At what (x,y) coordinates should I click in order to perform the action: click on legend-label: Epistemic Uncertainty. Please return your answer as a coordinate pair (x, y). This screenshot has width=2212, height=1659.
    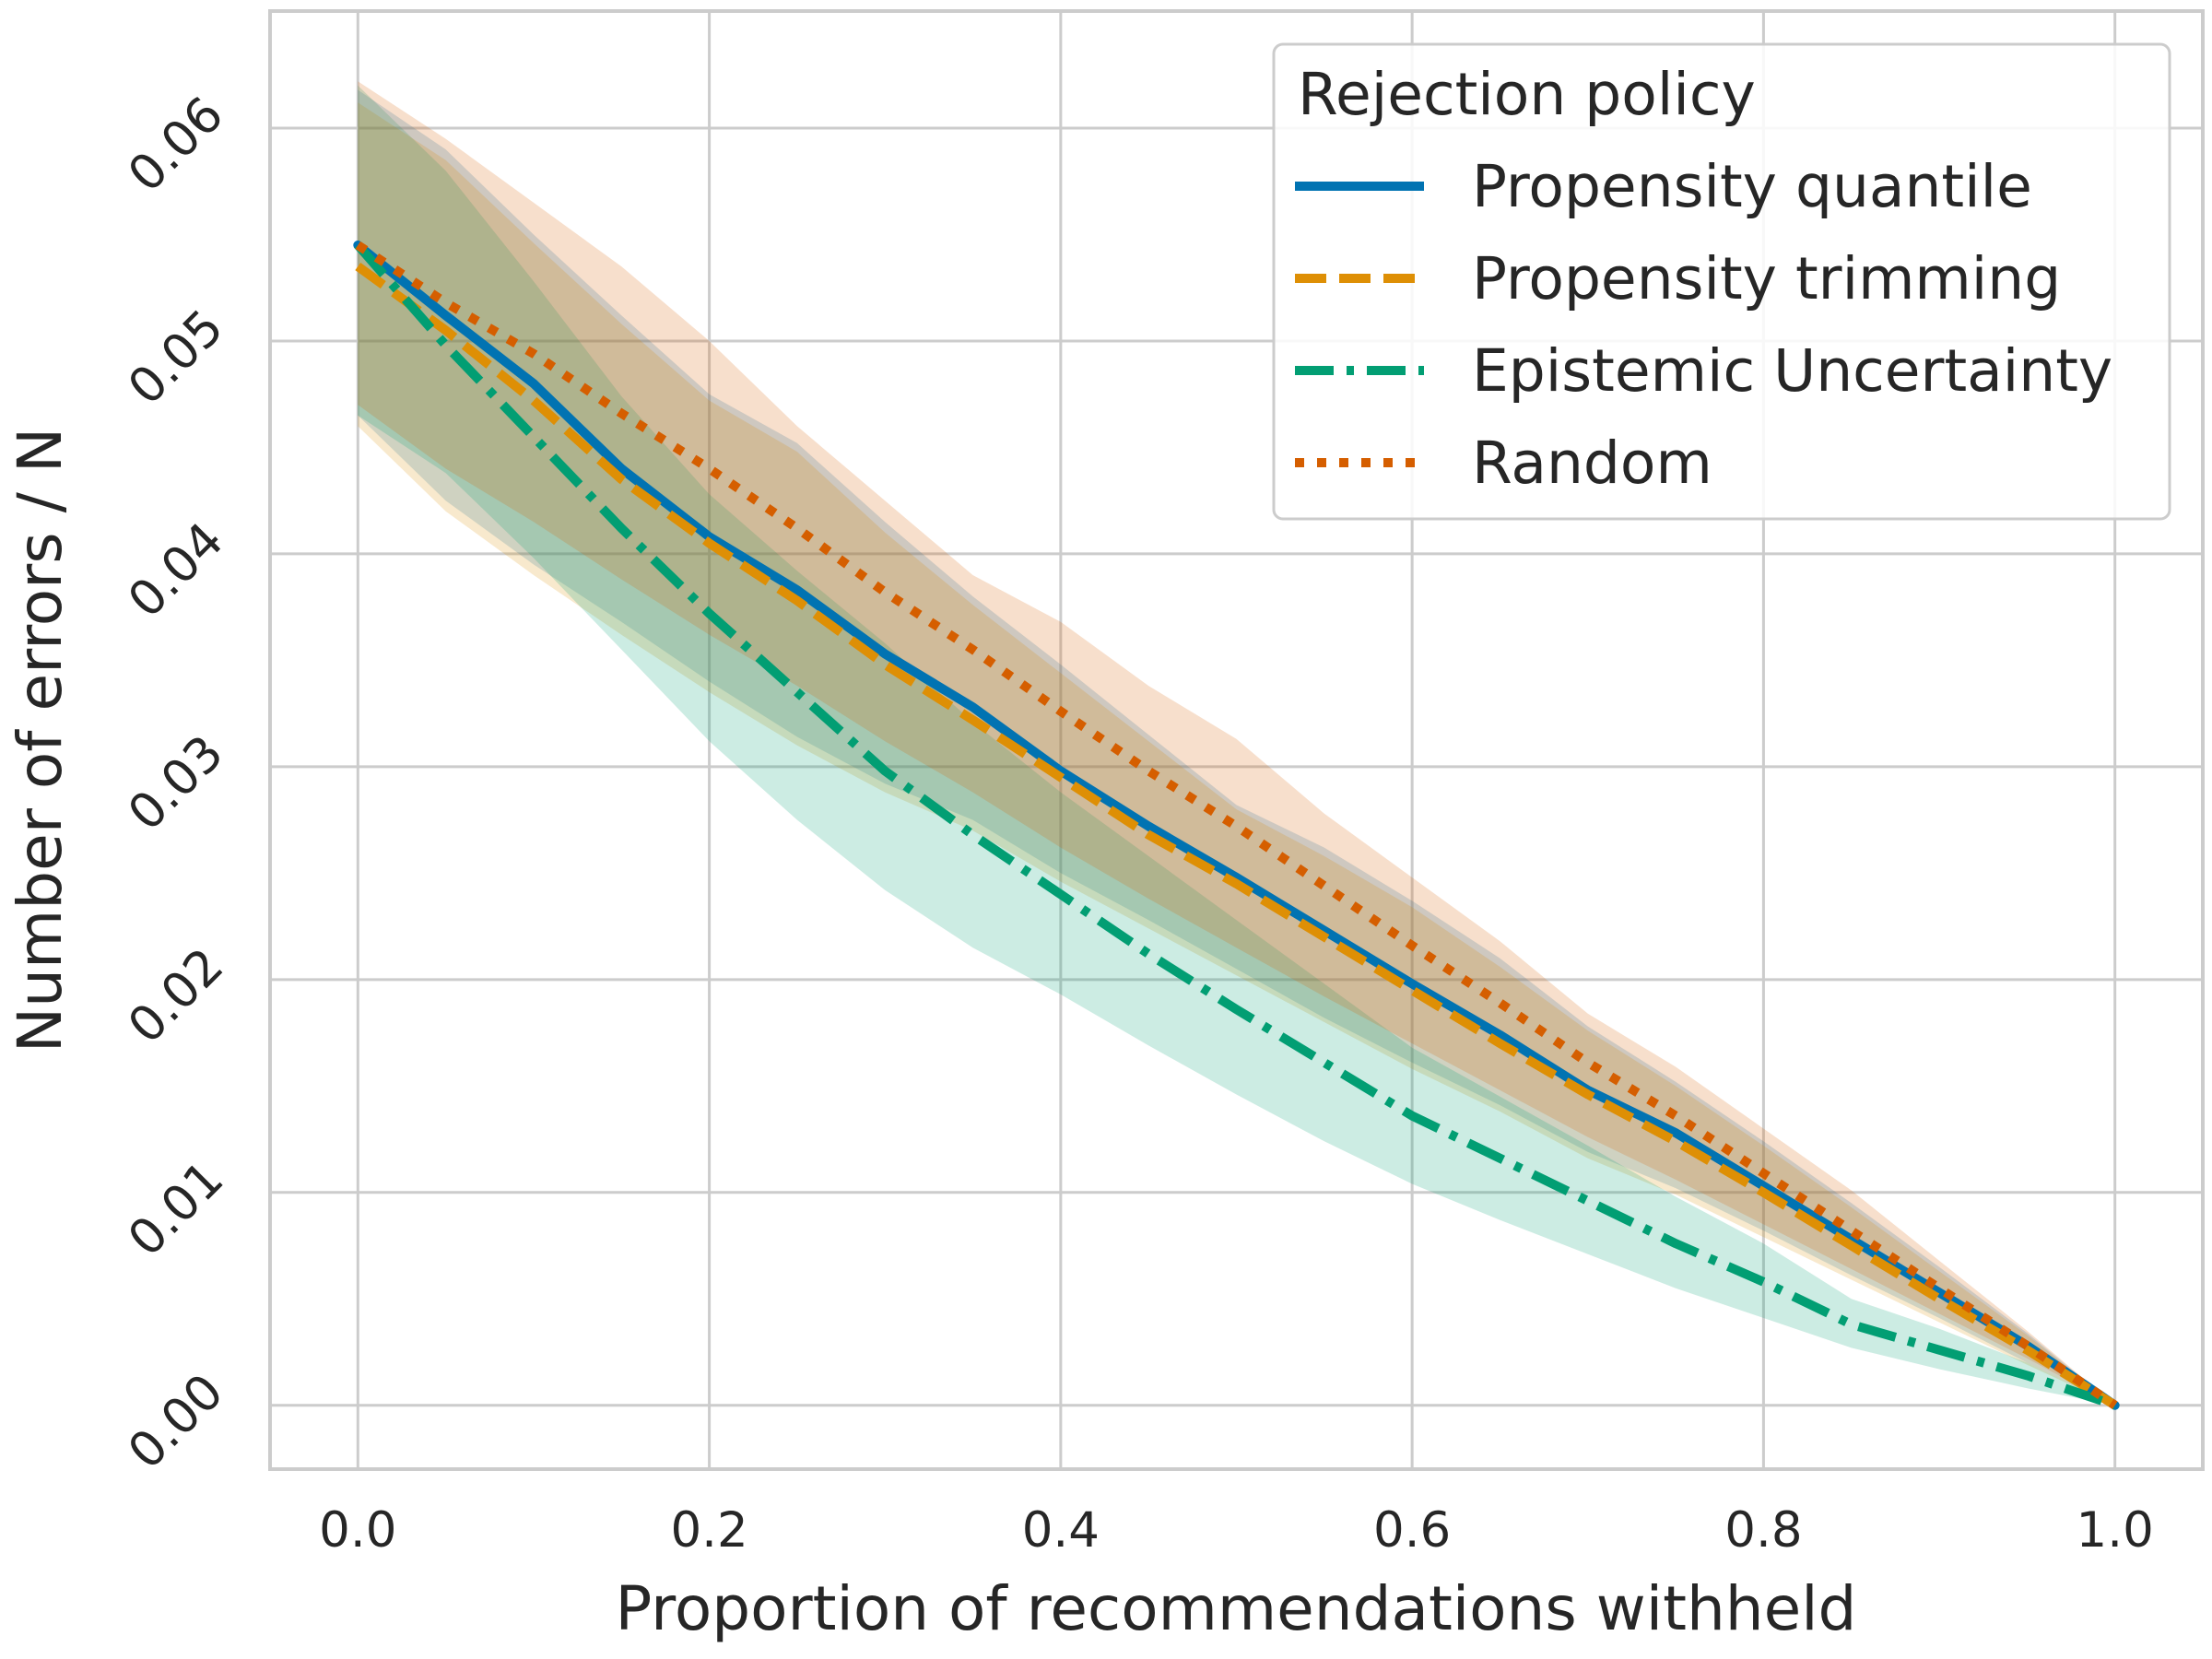
    Looking at the image, I should click on (1792, 371).